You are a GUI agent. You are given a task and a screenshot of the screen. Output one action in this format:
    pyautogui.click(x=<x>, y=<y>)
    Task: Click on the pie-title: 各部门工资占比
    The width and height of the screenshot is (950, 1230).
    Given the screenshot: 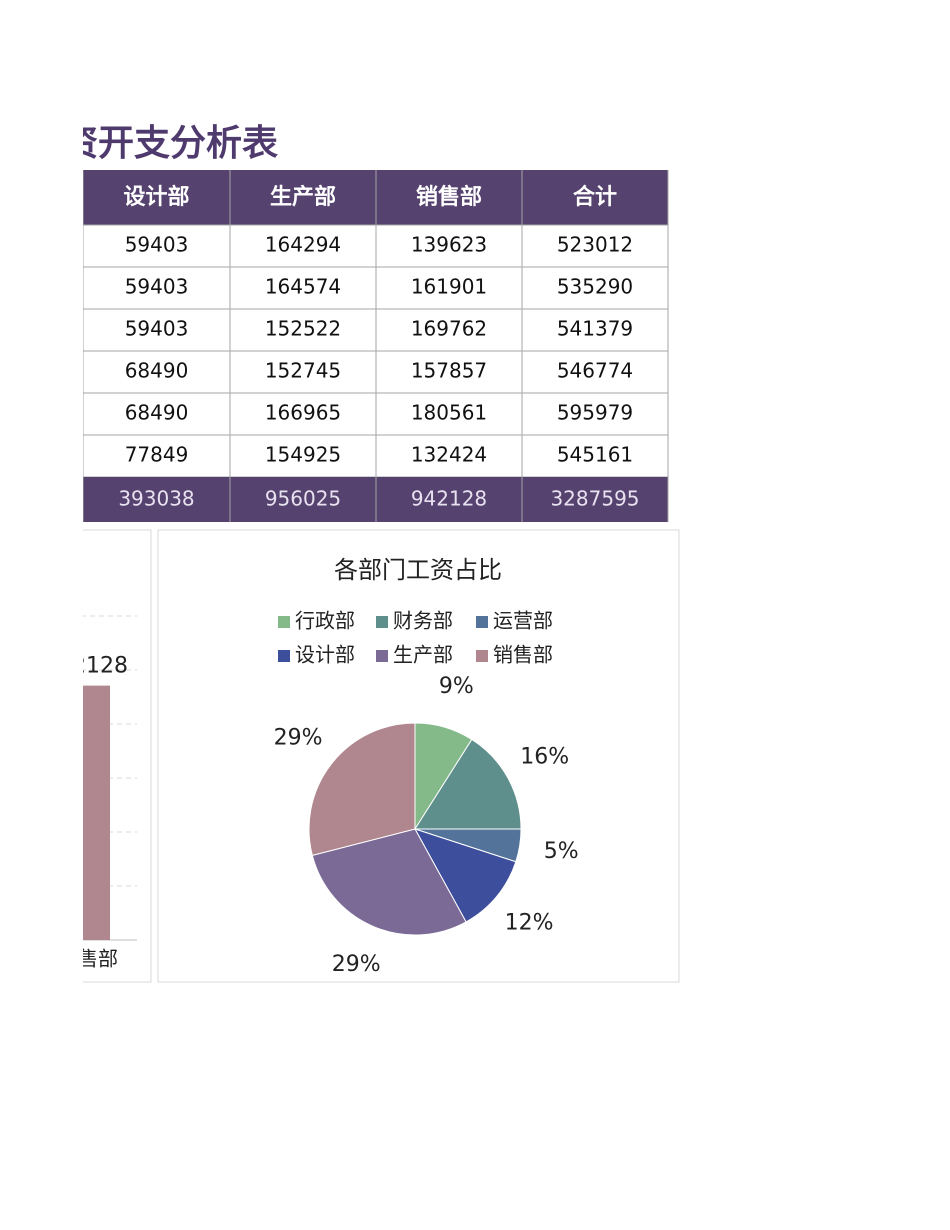 What is the action you would take?
    pyautogui.click(x=418, y=570)
    